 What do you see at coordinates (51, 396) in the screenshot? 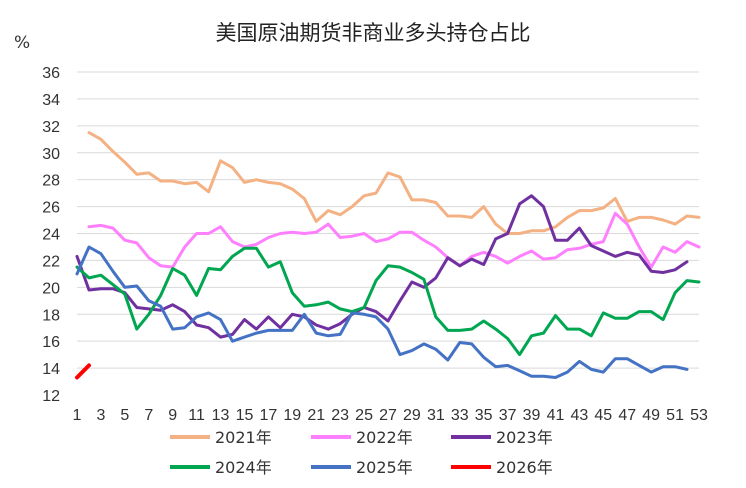
I see `y-tick-label: 12` at bounding box center [51, 396].